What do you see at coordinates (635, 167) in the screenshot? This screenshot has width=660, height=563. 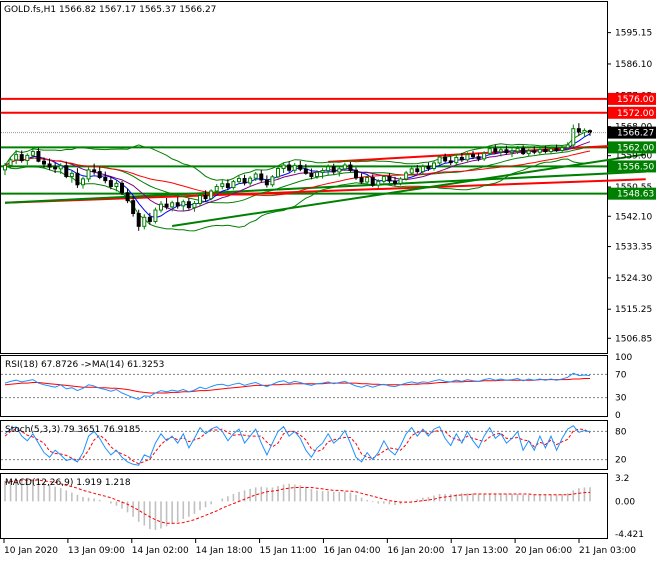 I see `level-price-label: 1556.50` at bounding box center [635, 167].